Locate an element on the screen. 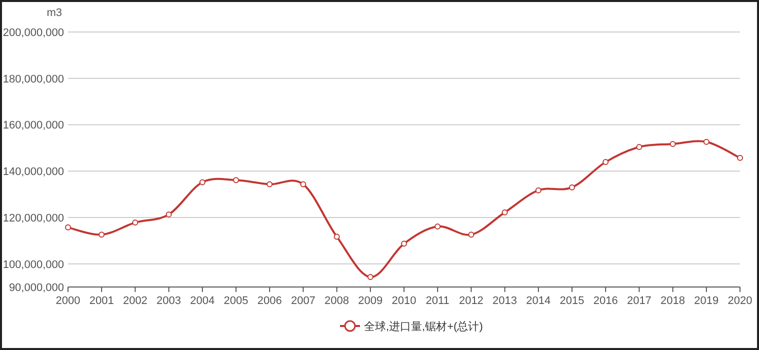 The image size is (759, 350). x-tick-label: 2005 is located at coordinates (236, 301).